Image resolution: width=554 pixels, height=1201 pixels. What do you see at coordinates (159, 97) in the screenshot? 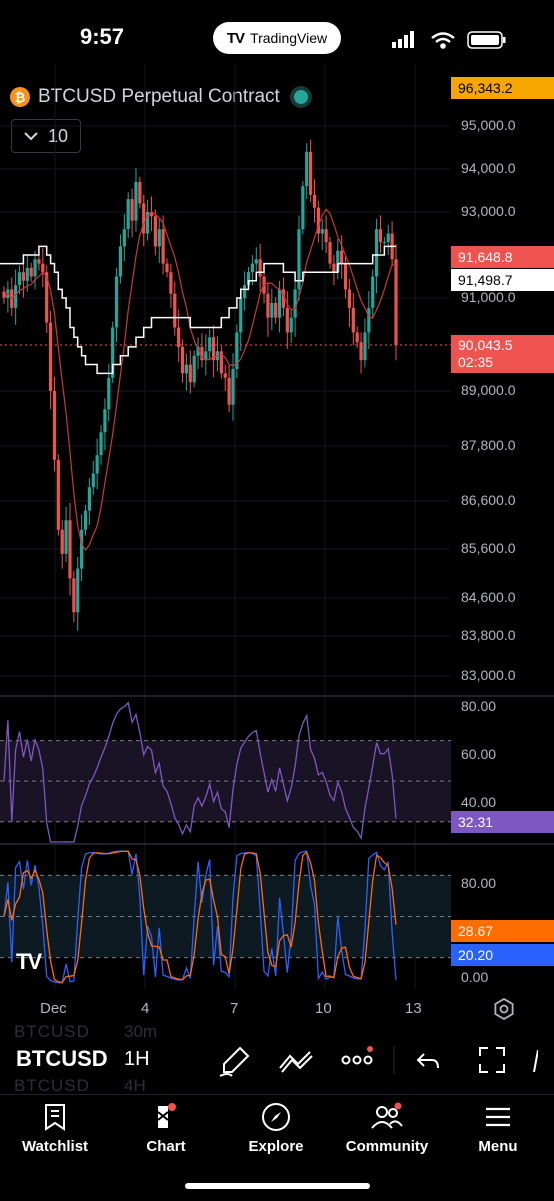
I see `symbol-header: ₿ BTCUSD Perpetual Contract` at bounding box center [159, 97].